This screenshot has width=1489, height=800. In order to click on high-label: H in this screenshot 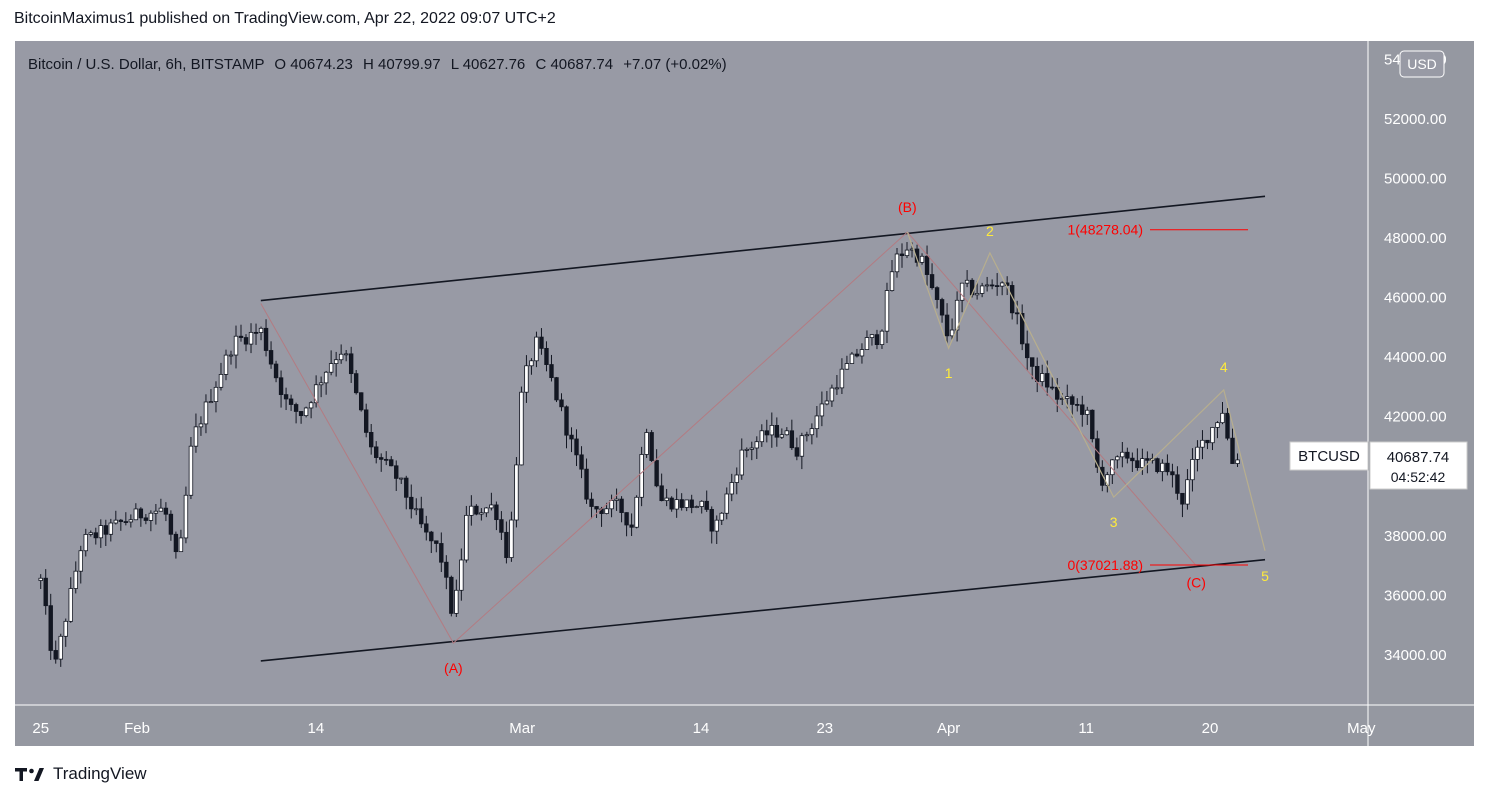, I will do `click(368, 64)`.